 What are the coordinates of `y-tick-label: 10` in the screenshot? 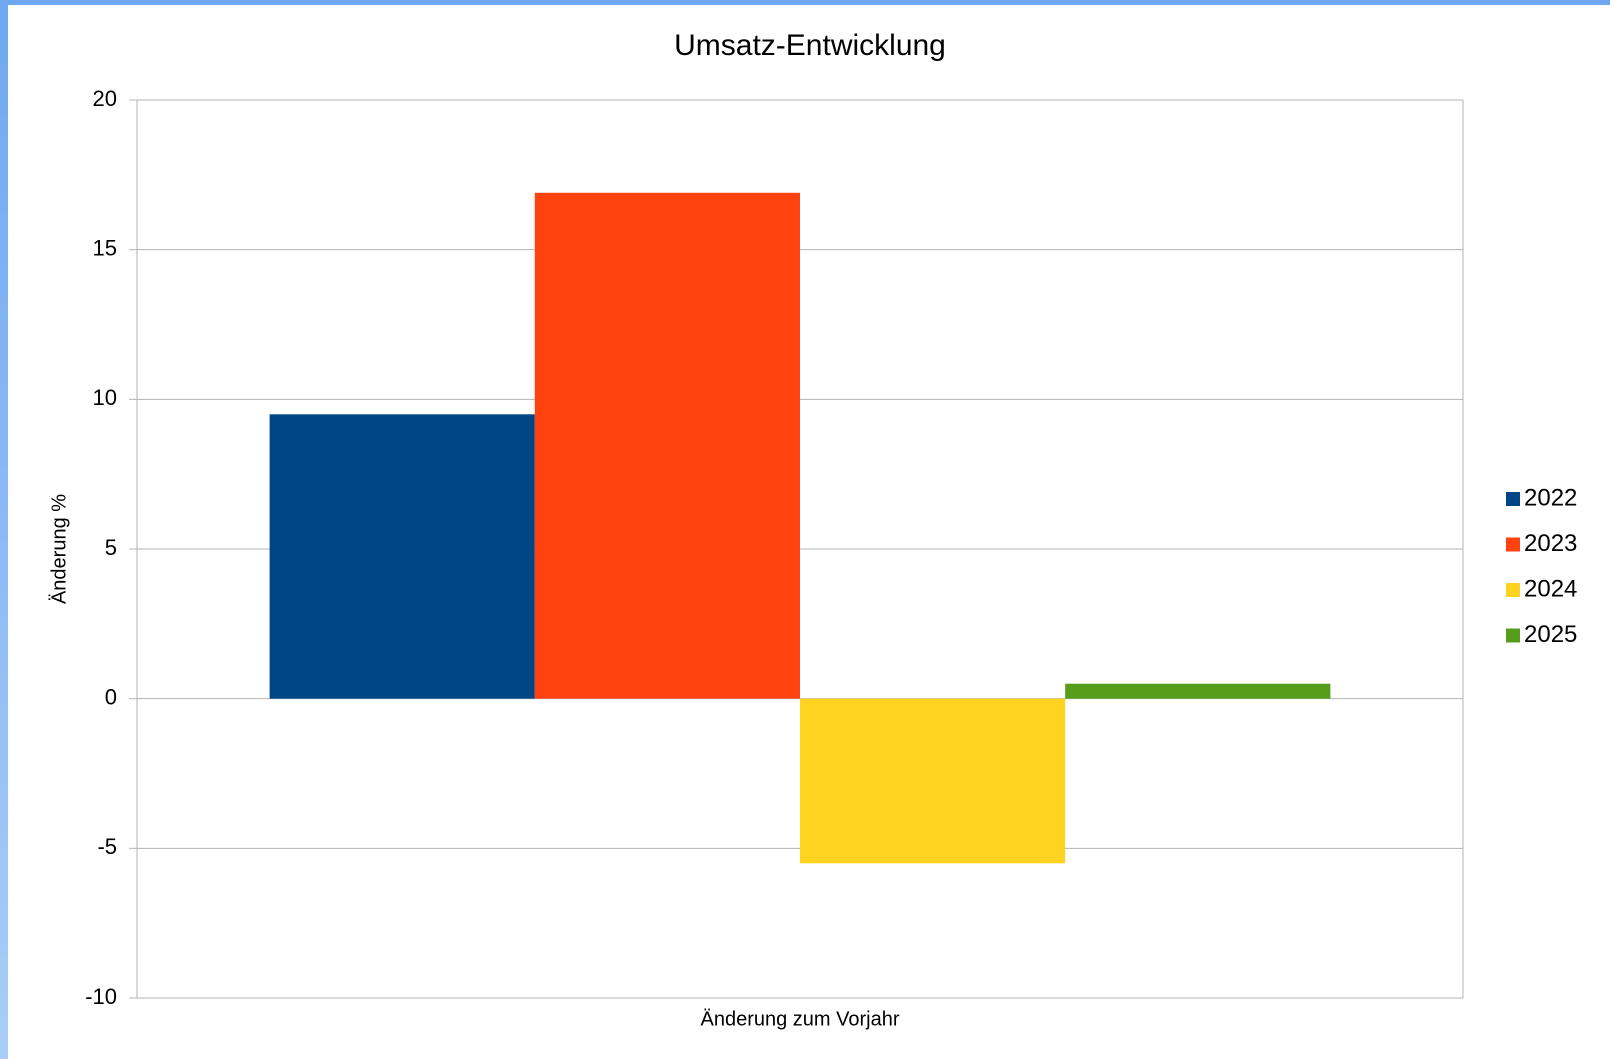 It's located at (105, 397).